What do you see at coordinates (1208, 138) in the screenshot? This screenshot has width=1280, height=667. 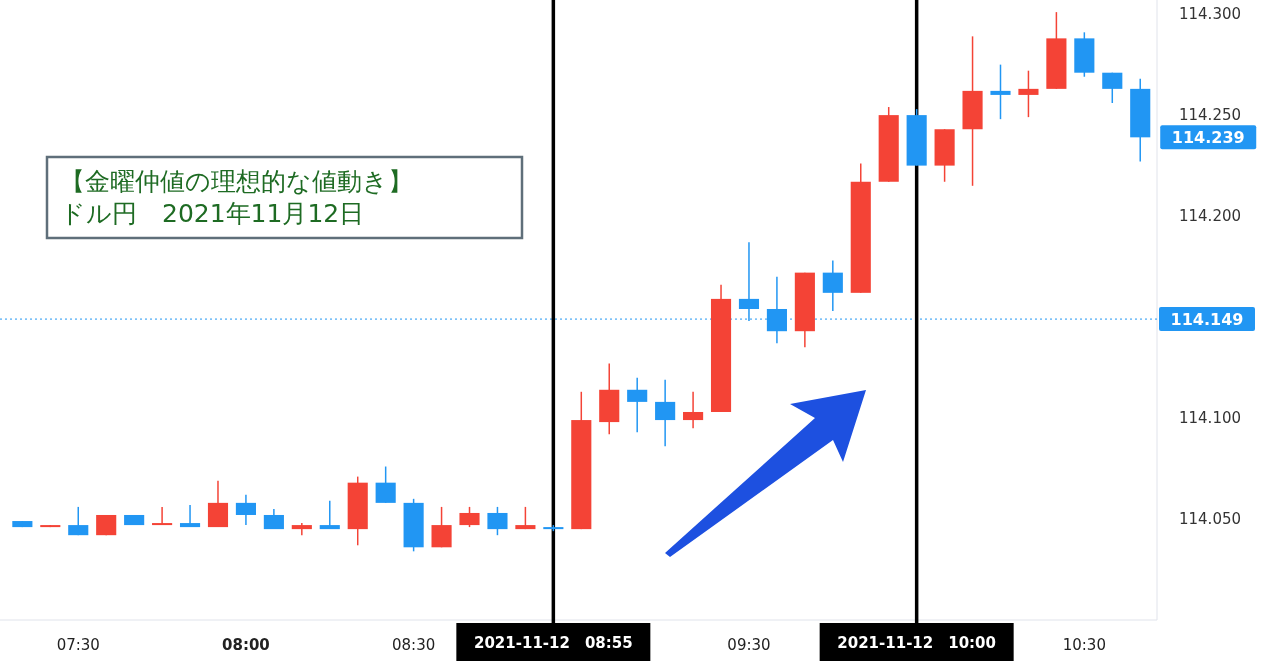 I see `annotation: 114.239` at bounding box center [1208, 138].